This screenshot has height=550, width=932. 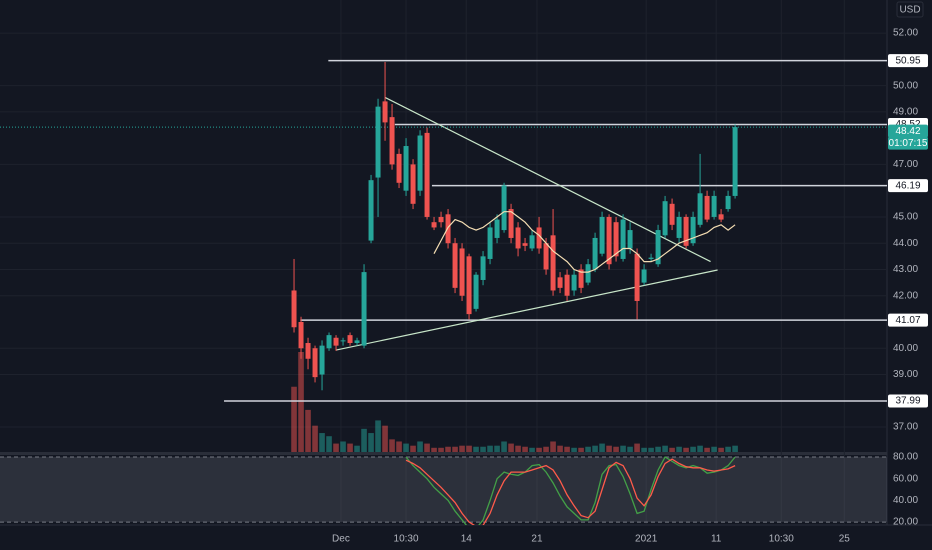 What do you see at coordinates (905, 374) in the screenshot?
I see `y-tick-label: 39.00` at bounding box center [905, 374].